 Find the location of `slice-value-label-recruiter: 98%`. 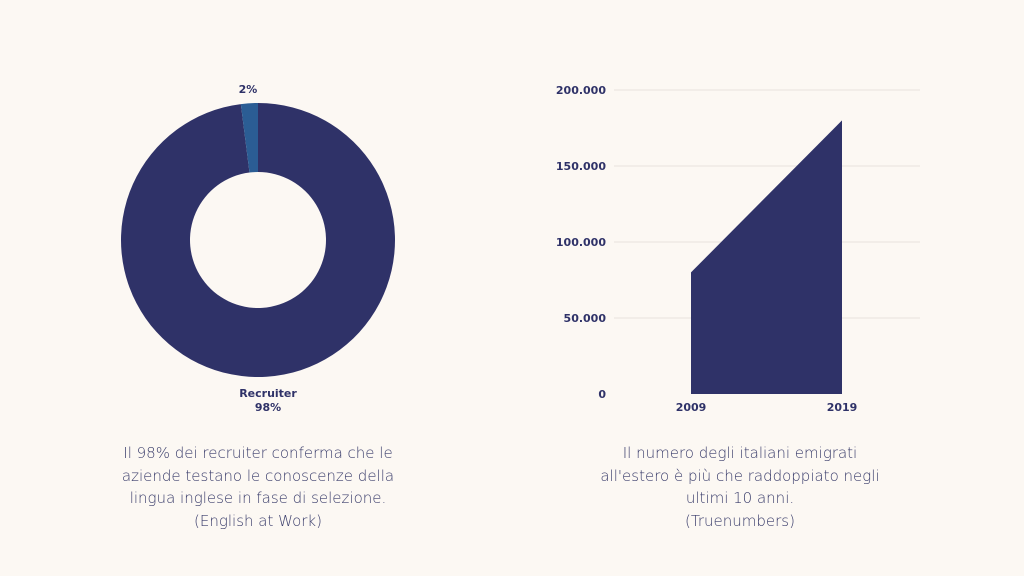

slice-value-label-recruiter: 98% is located at coordinates (268, 407).